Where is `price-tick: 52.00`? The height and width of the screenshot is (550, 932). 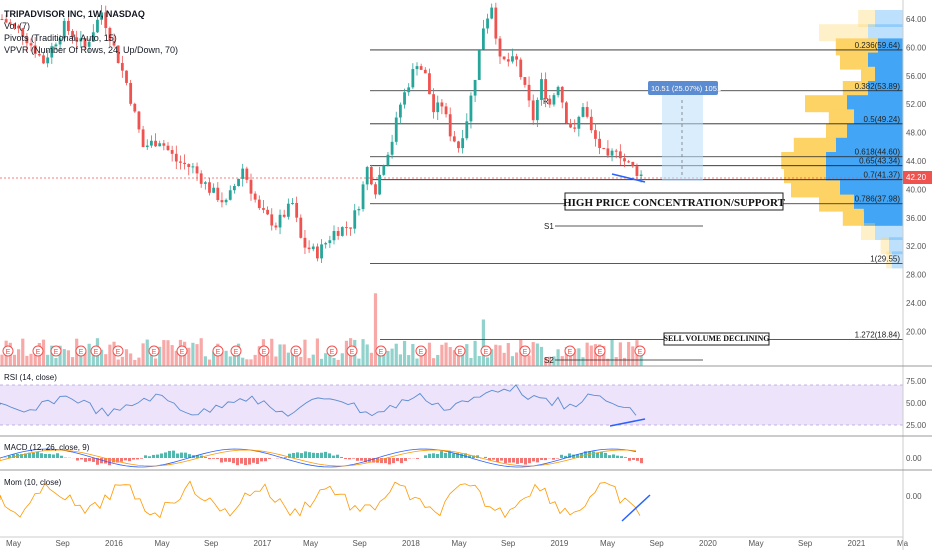 price-tick: 52.00 is located at coordinates (916, 104).